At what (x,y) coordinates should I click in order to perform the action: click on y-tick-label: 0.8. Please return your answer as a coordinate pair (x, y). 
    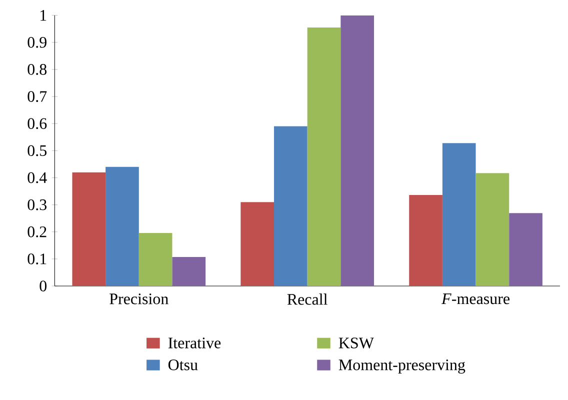
    Looking at the image, I should click on (37, 69).